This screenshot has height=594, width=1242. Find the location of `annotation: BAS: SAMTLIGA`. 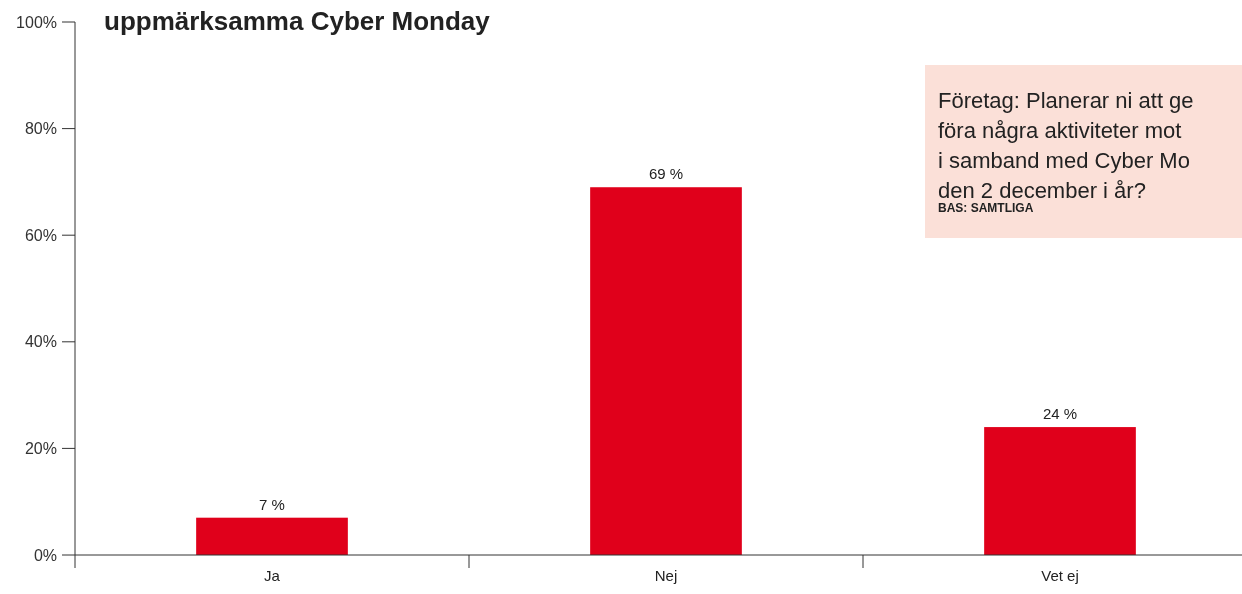

annotation: BAS: SAMTLIGA is located at coordinates (986, 208).